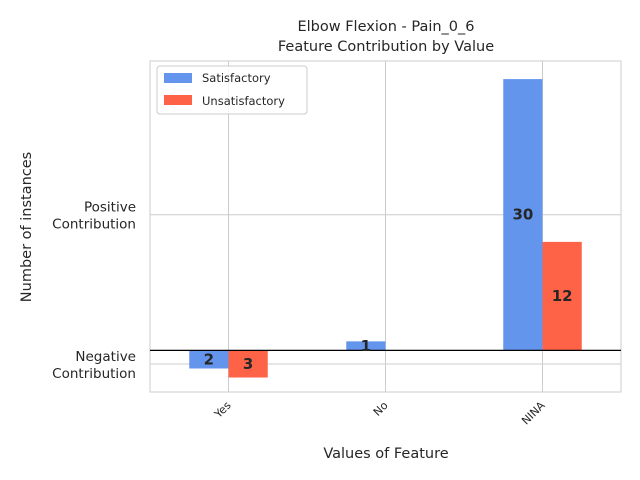  I want to click on x-tick-labels: Yes No NINA, so click(379, 413).